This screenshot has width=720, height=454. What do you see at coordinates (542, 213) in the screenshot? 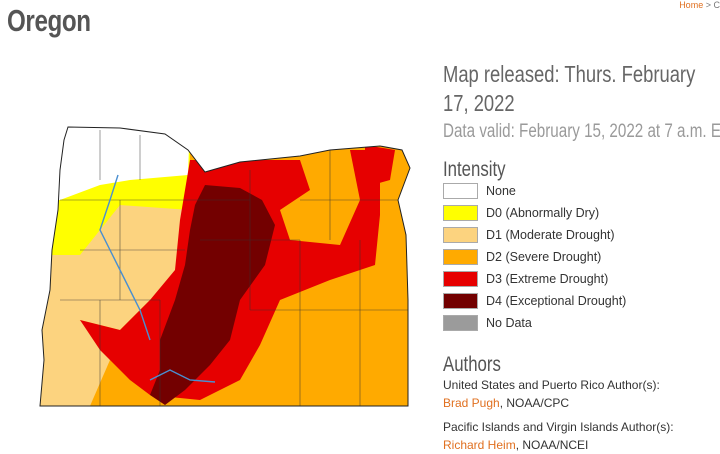
I see `legend-label: D0 (Abnormally Dry)` at bounding box center [542, 213].